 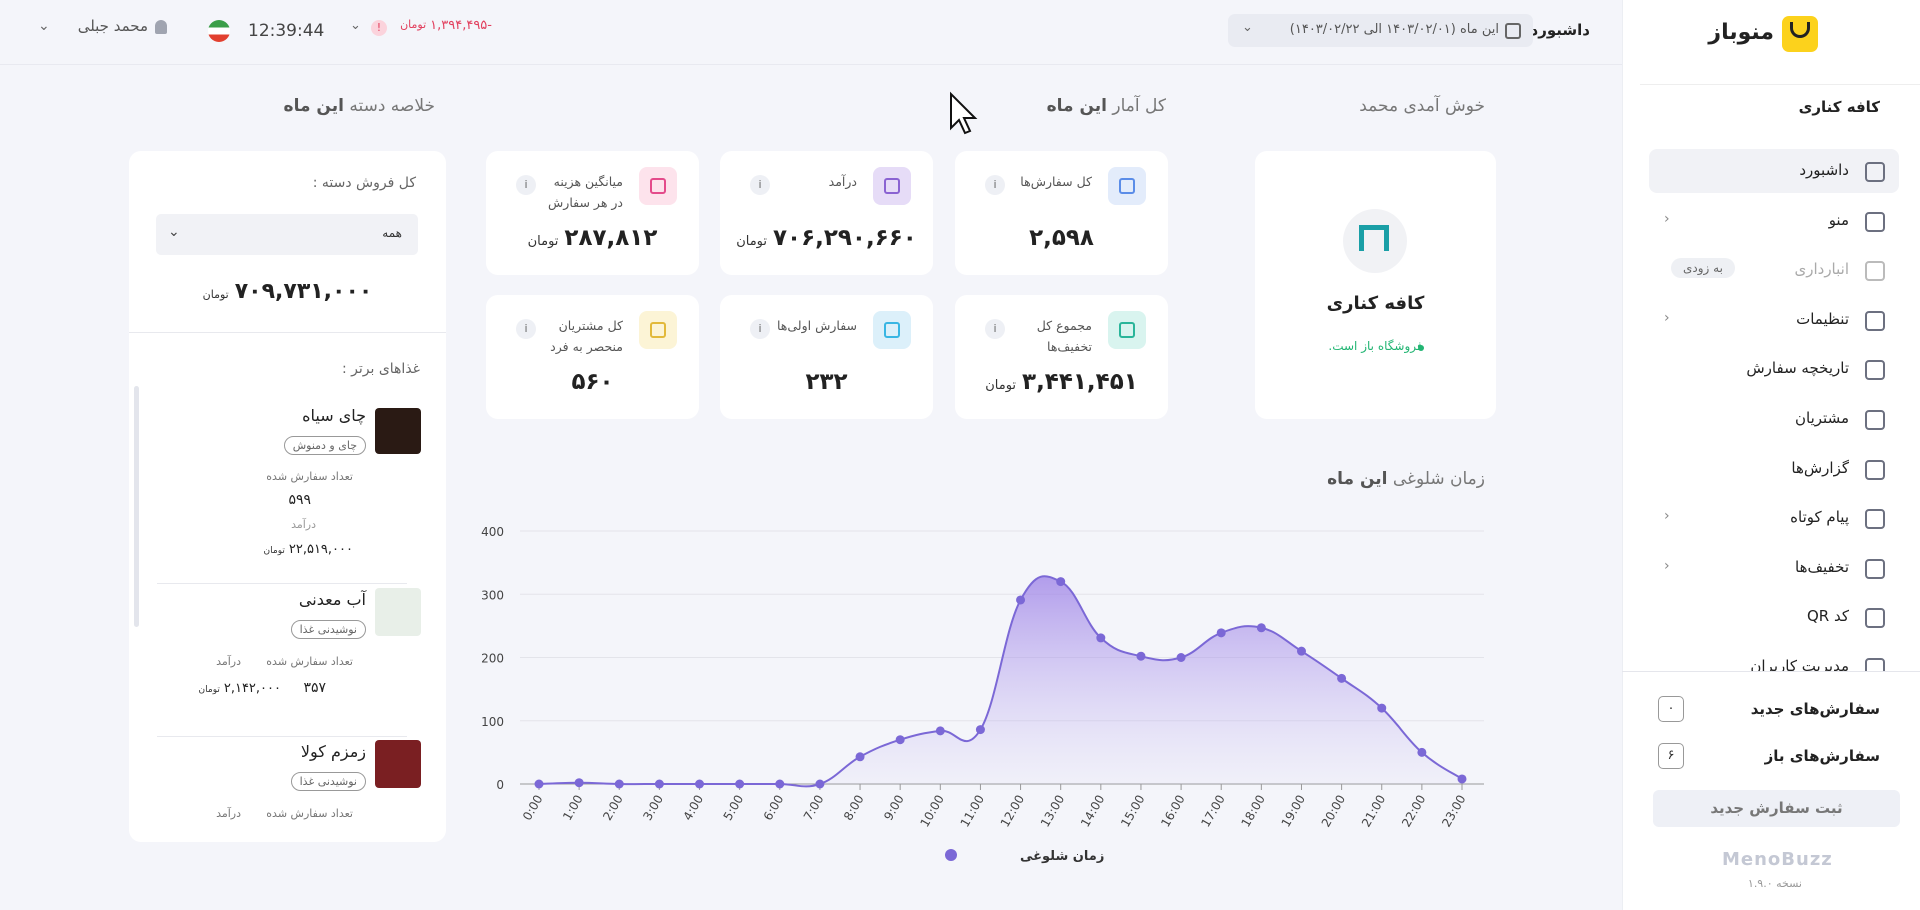 I want to click on stat-label: کل مشتریان منحصر به فرد, so click(x=586, y=336).